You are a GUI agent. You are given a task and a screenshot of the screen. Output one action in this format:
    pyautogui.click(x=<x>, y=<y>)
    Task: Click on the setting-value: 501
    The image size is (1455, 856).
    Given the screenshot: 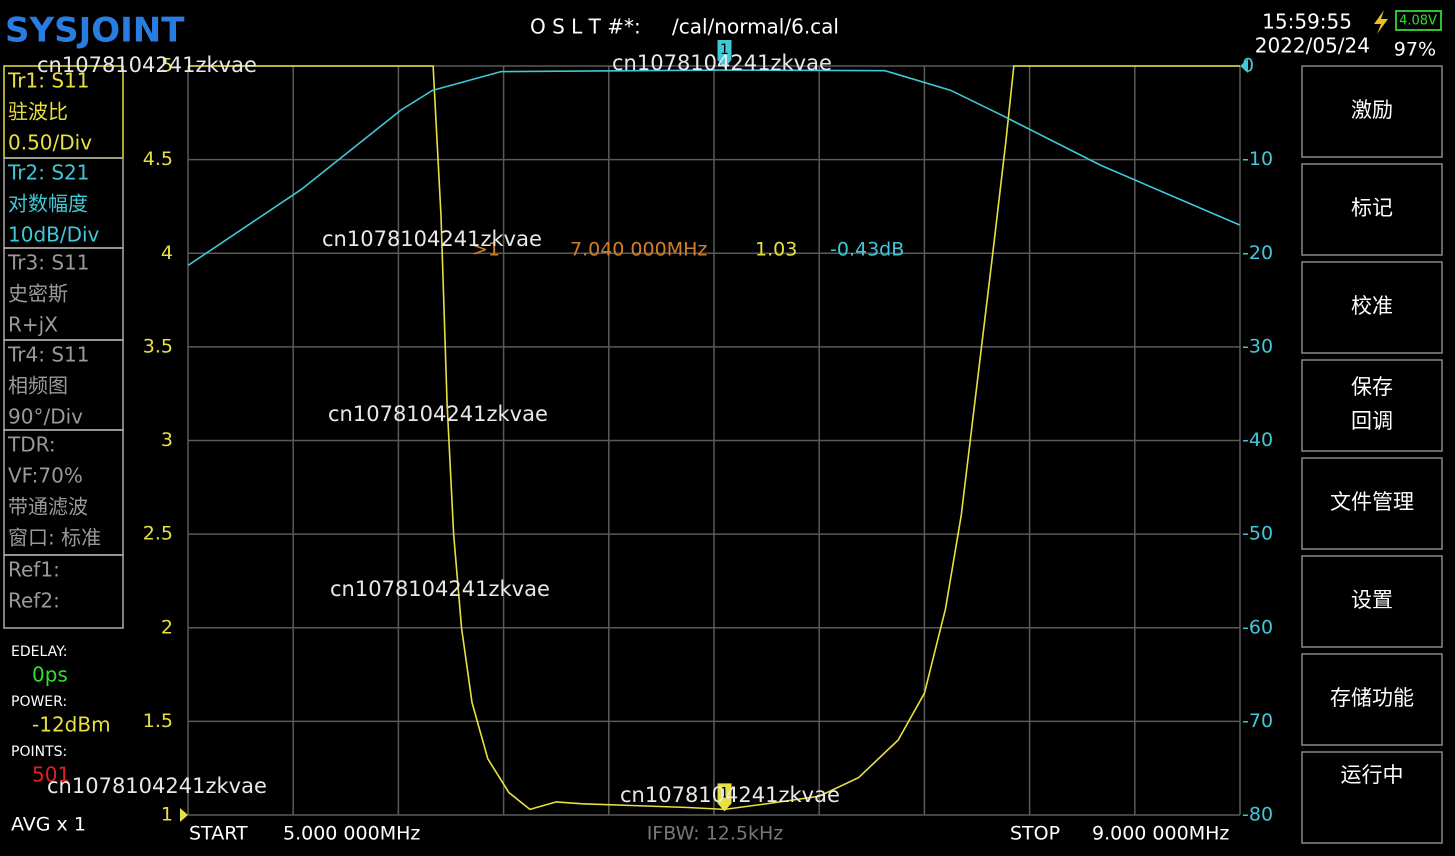 What is the action you would take?
    pyautogui.click(x=51, y=775)
    